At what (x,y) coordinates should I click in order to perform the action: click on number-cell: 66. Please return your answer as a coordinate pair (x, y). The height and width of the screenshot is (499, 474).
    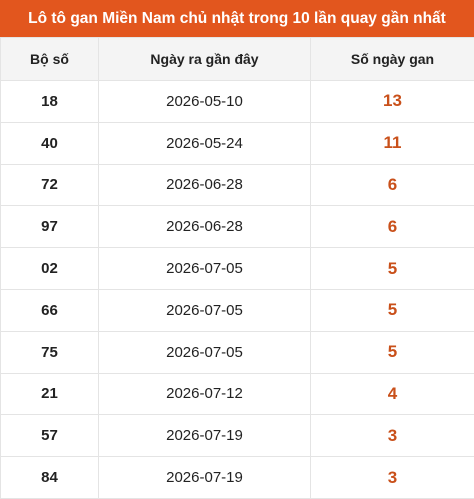
    Looking at the image, I should click on (50, 310).